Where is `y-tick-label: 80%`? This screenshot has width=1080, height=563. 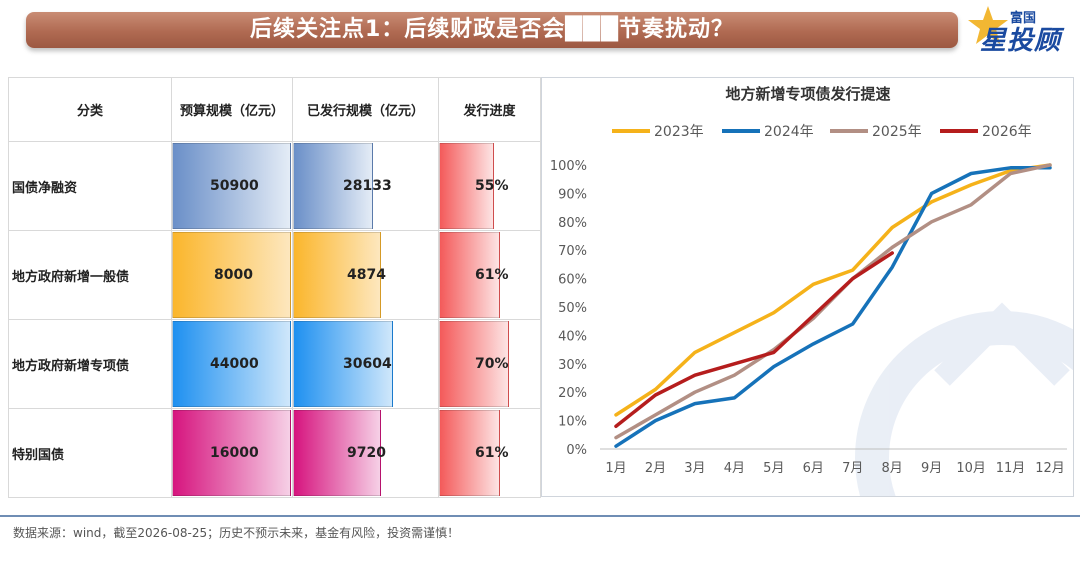 y-tick-label: 80% is located at coordinates (572, 223).